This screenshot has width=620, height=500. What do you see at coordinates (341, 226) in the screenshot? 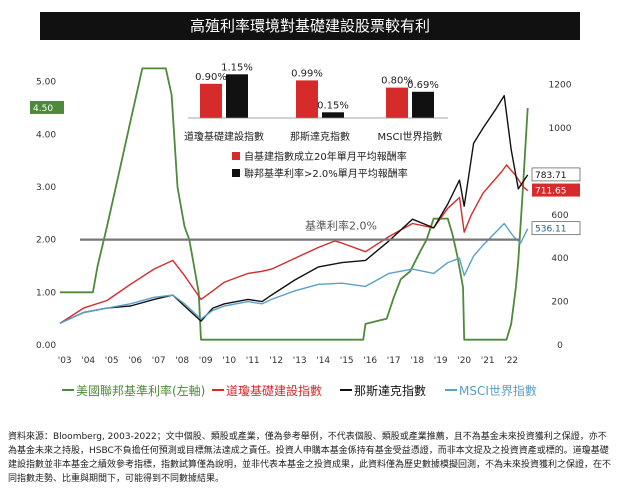
I see `baseline-label: 基準利率2.0%` at bounding box center [341, 226].